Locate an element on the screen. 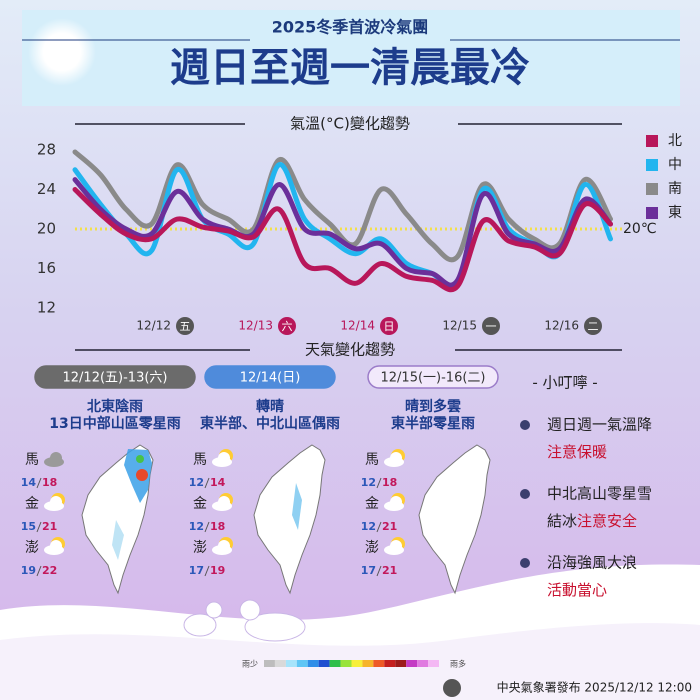 This screenshot has height=700, width=700. weekday-label: 日 is located at coordinates (389, 326).